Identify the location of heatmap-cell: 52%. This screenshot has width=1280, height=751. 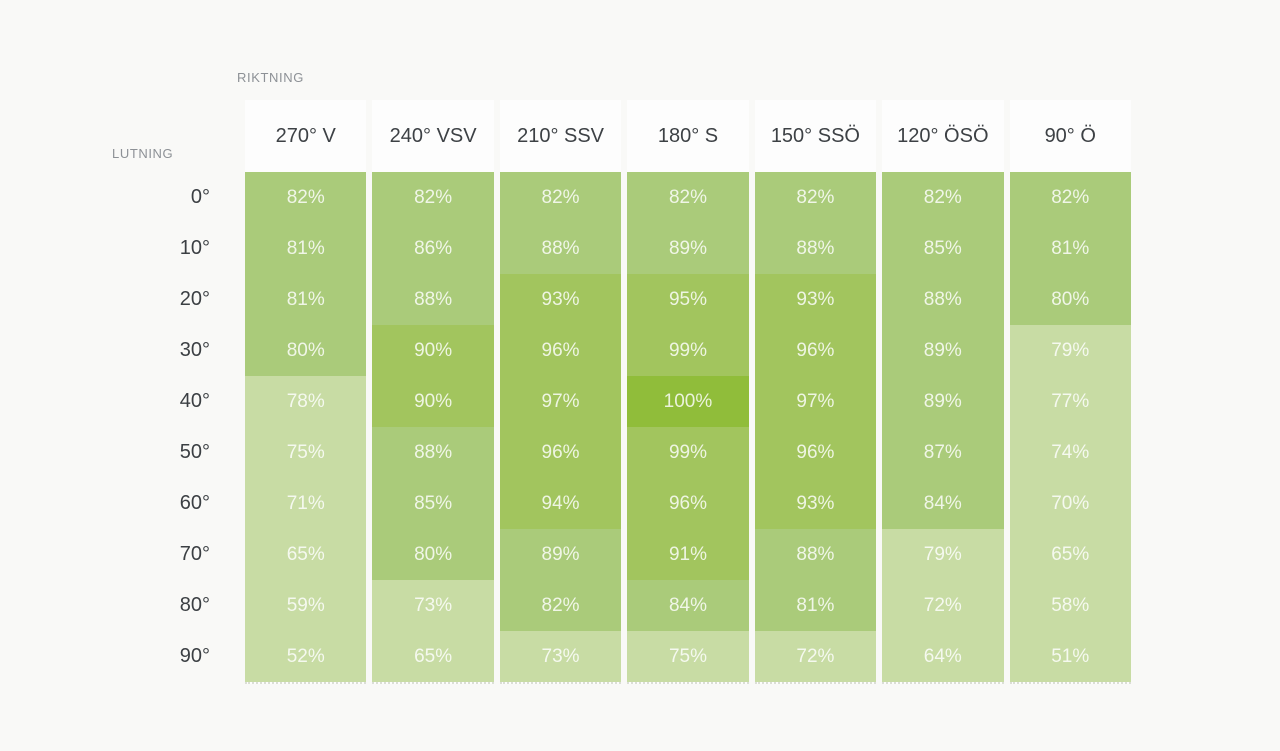
(306, 656).